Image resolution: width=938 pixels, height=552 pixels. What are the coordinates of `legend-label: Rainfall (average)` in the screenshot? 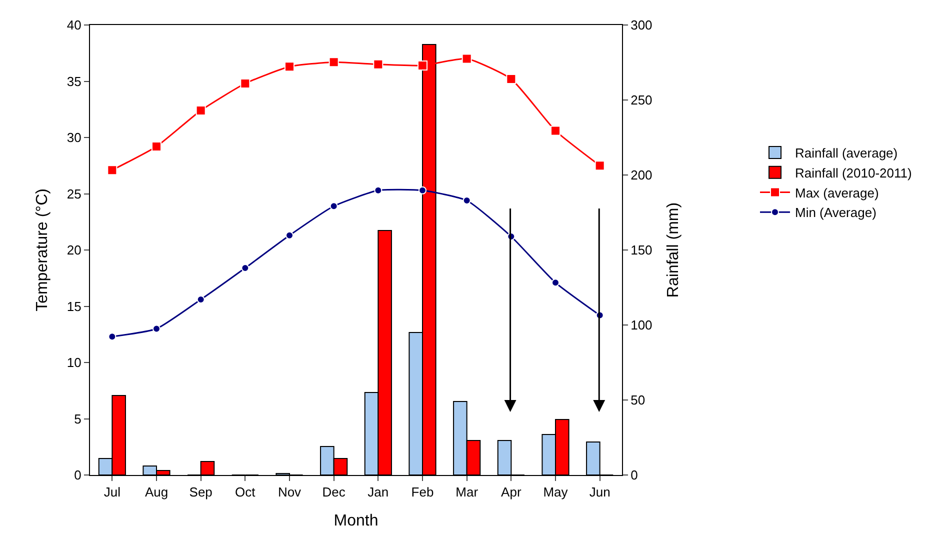 It's located at (846, 153).